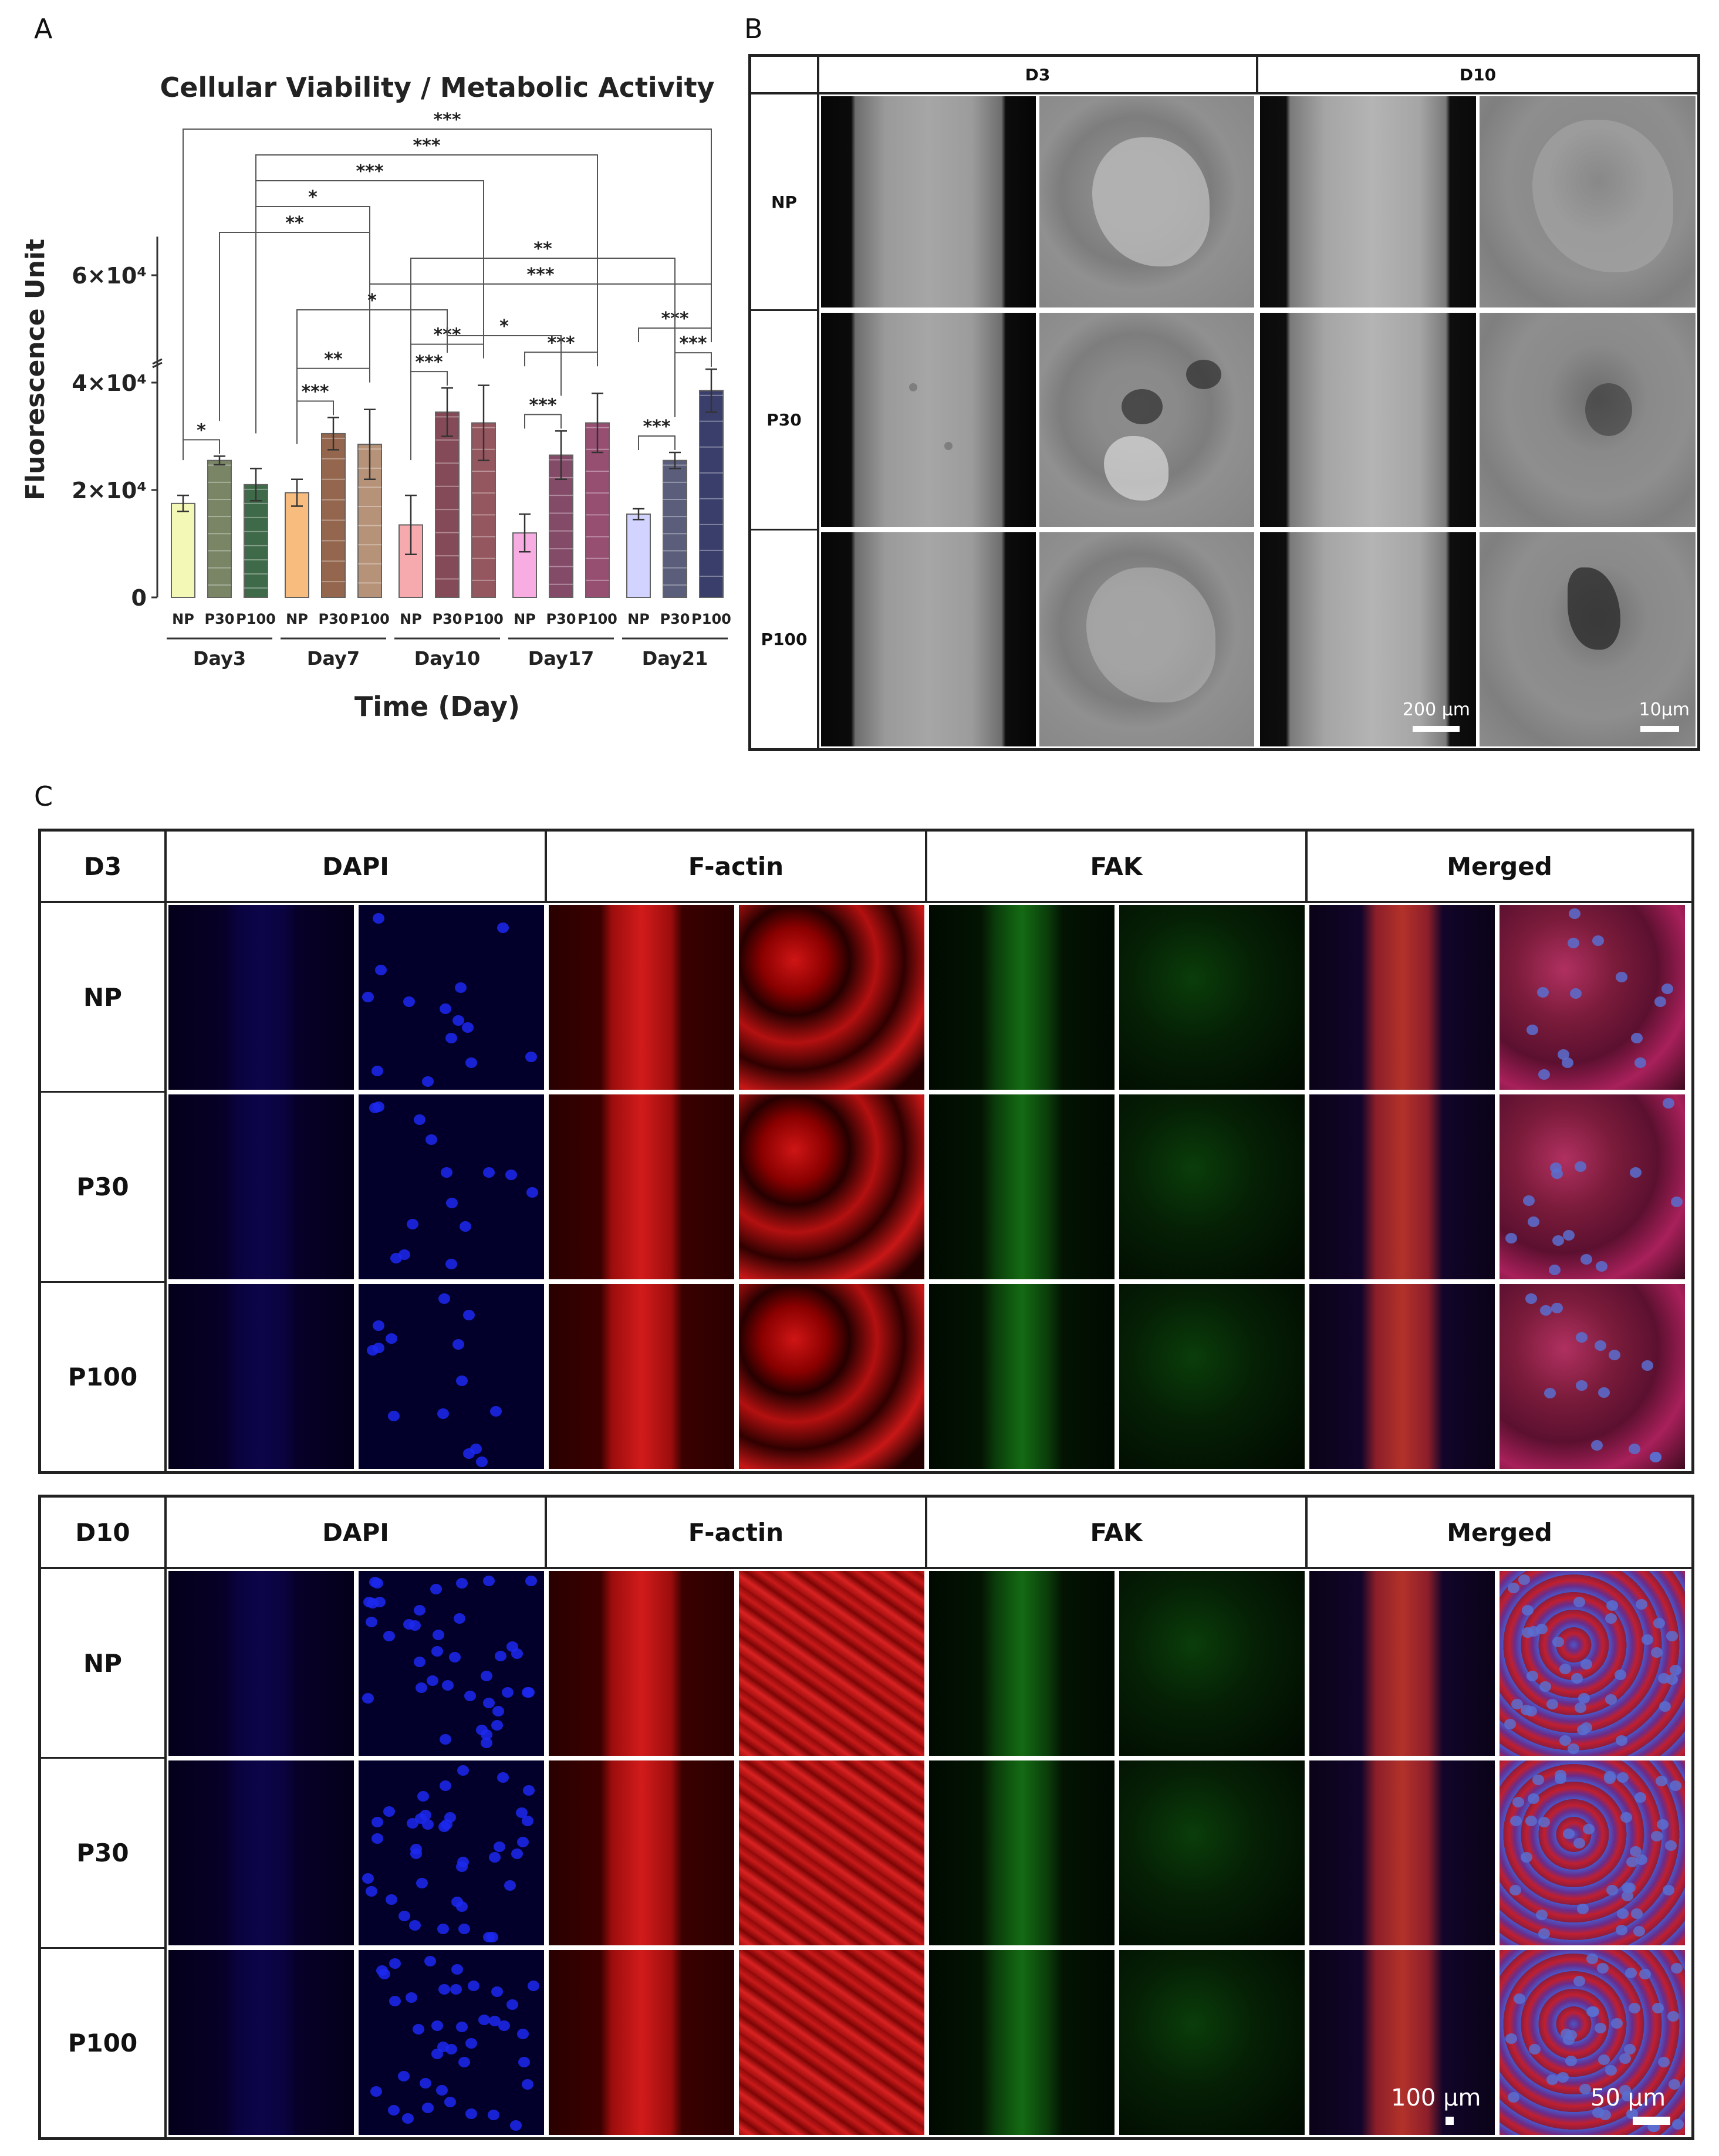  Describe the element at coordinates (1402, 2042) in the screenshot. I see `d10-merged-r2-wide` at that location.